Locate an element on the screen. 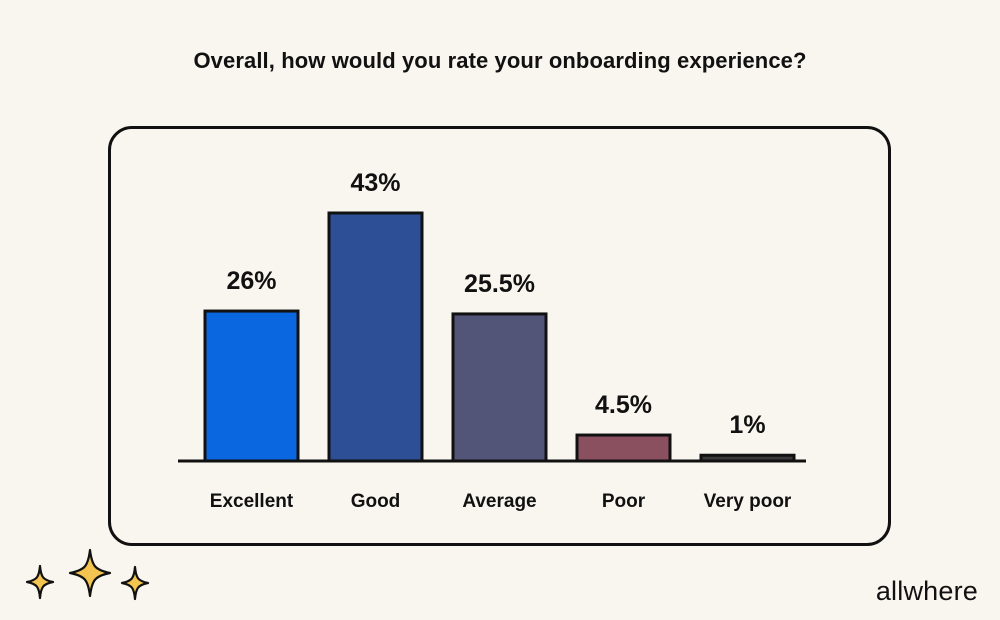 The image size is (1000, 620). sparkles-icon is located at coordinates (87, 574).